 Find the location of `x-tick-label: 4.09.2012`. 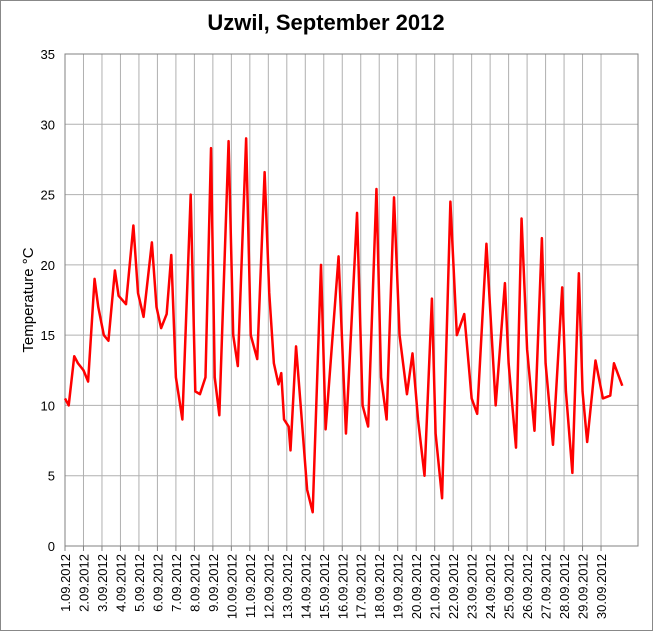

x-tick-label: 4.09.2012 is located at coordinates (120, 583).